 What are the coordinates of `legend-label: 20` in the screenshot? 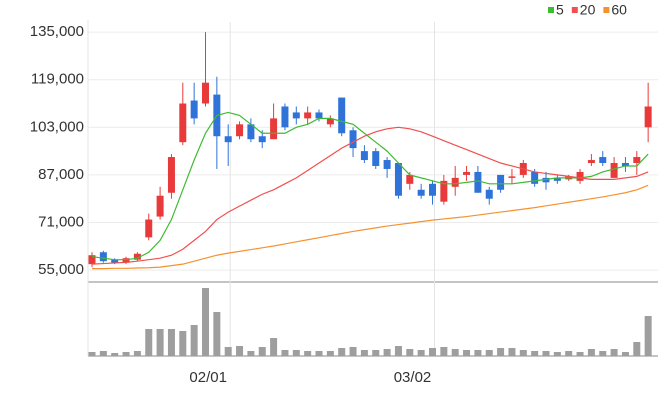 It's located at (588, 10).